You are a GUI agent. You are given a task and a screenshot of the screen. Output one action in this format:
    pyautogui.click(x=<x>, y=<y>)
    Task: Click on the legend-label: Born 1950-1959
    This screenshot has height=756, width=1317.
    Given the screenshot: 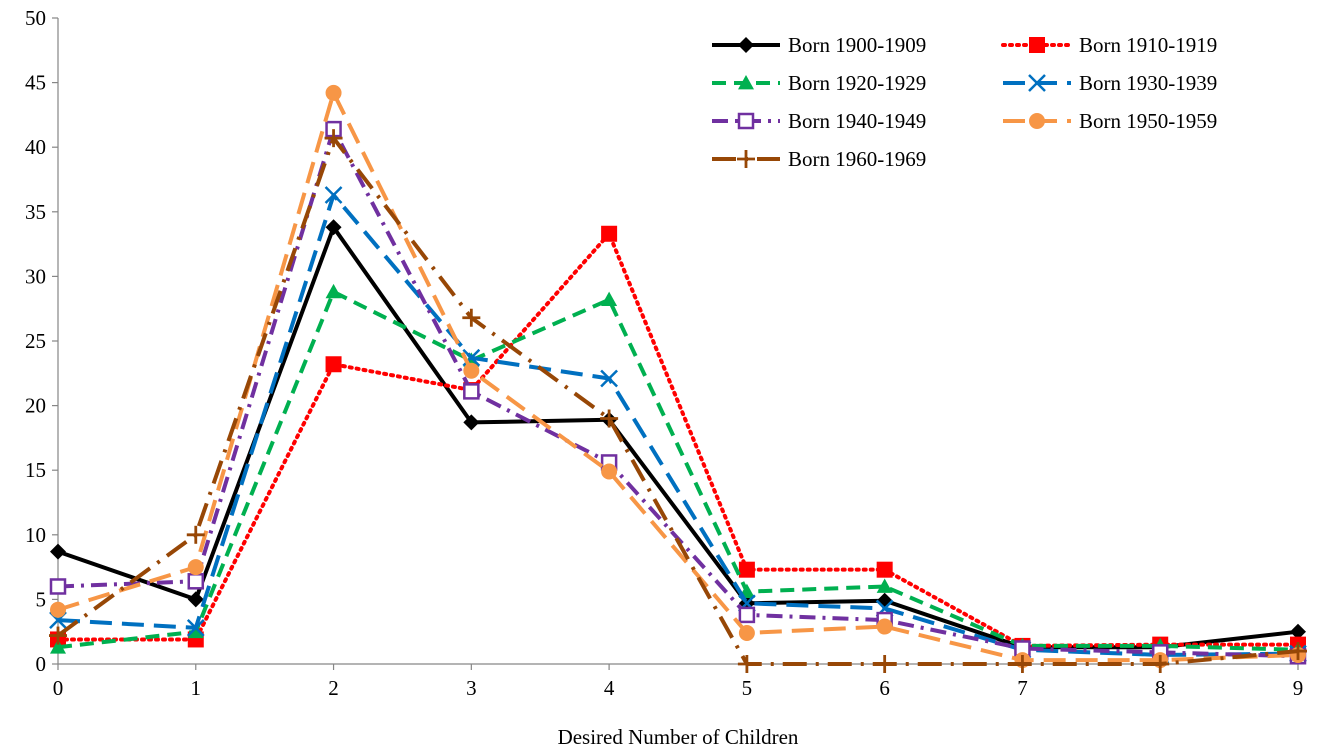 What is the action you would take?
    pyautogui.click(x=1148, y=121)
    